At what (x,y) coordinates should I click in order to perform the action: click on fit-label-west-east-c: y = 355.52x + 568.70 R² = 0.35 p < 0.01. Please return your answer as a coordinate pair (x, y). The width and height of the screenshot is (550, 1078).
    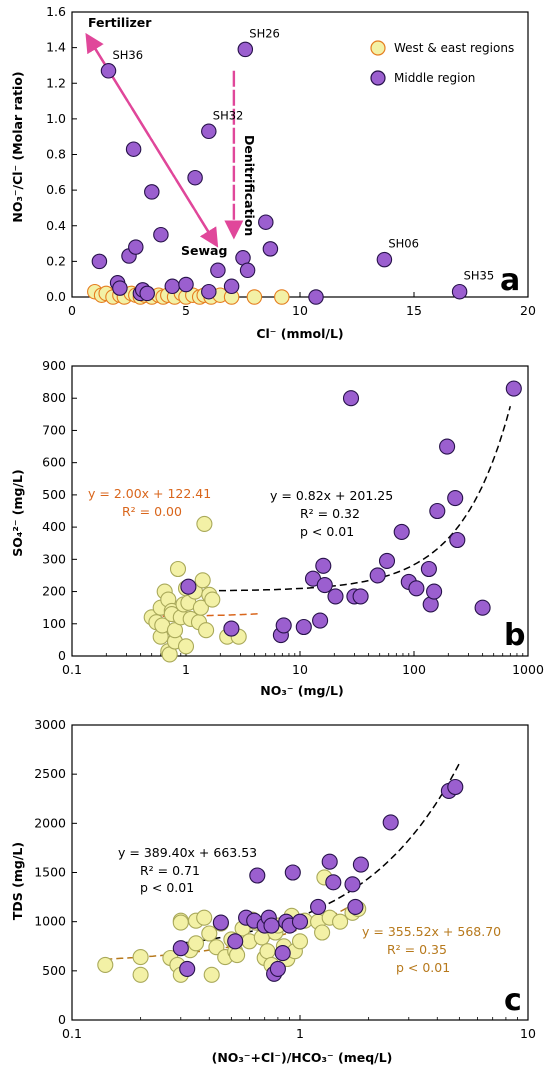
    Looking at the image, I should click on (431, 949).